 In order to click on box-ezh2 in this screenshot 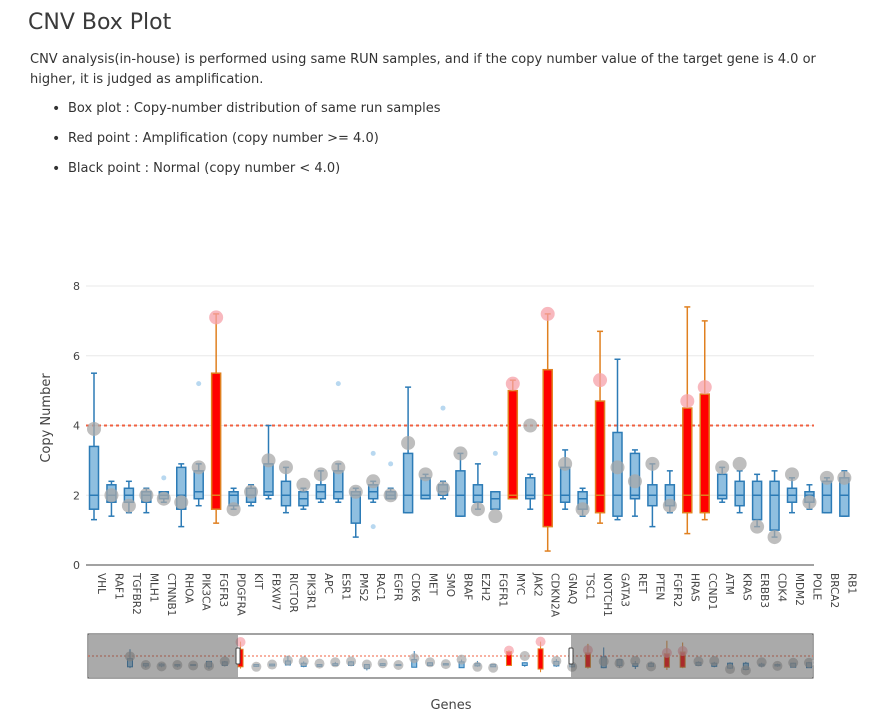, I will do `click(477, 490)`.